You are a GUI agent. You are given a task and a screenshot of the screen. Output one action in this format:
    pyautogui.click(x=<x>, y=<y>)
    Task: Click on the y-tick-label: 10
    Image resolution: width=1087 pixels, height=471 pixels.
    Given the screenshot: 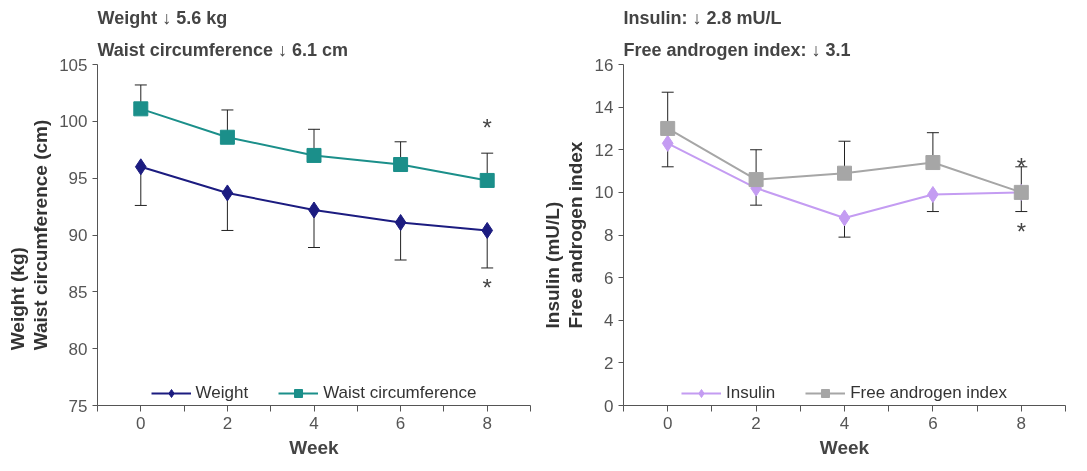 What is the action you would take?
    pyautogui.click(x=604, y=193)
    